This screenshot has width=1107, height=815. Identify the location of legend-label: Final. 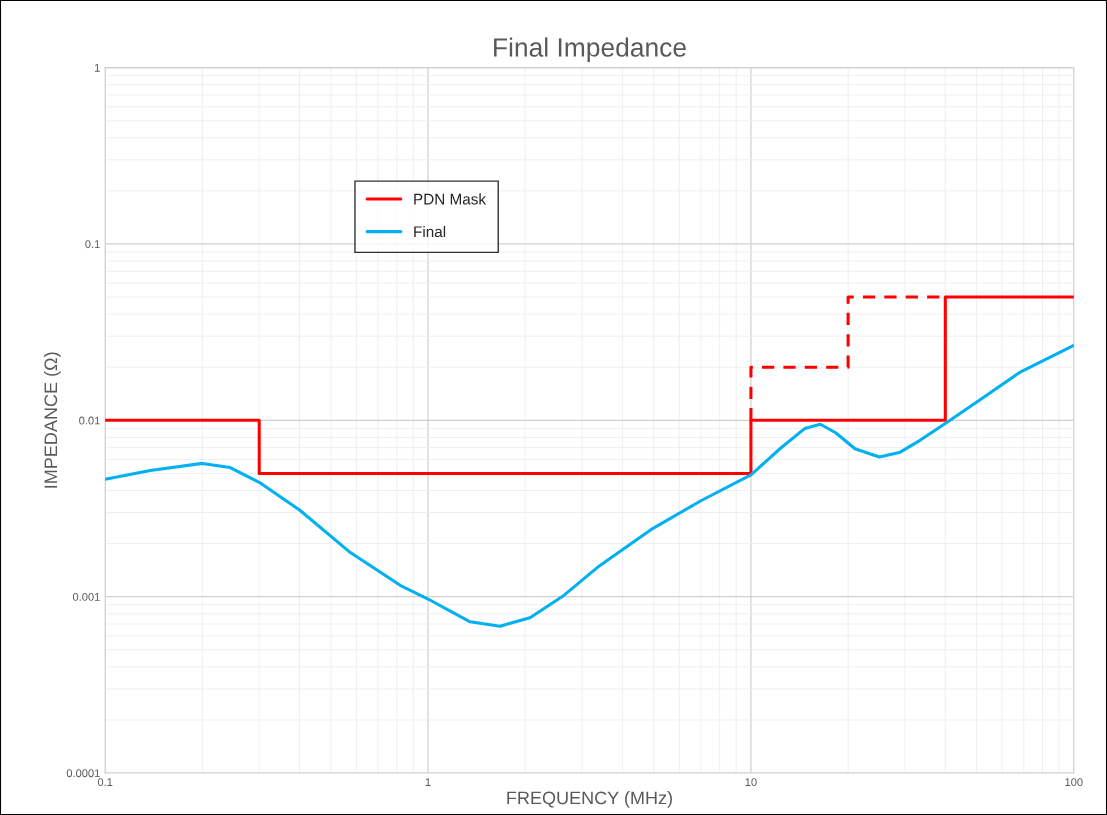
(430, 231).